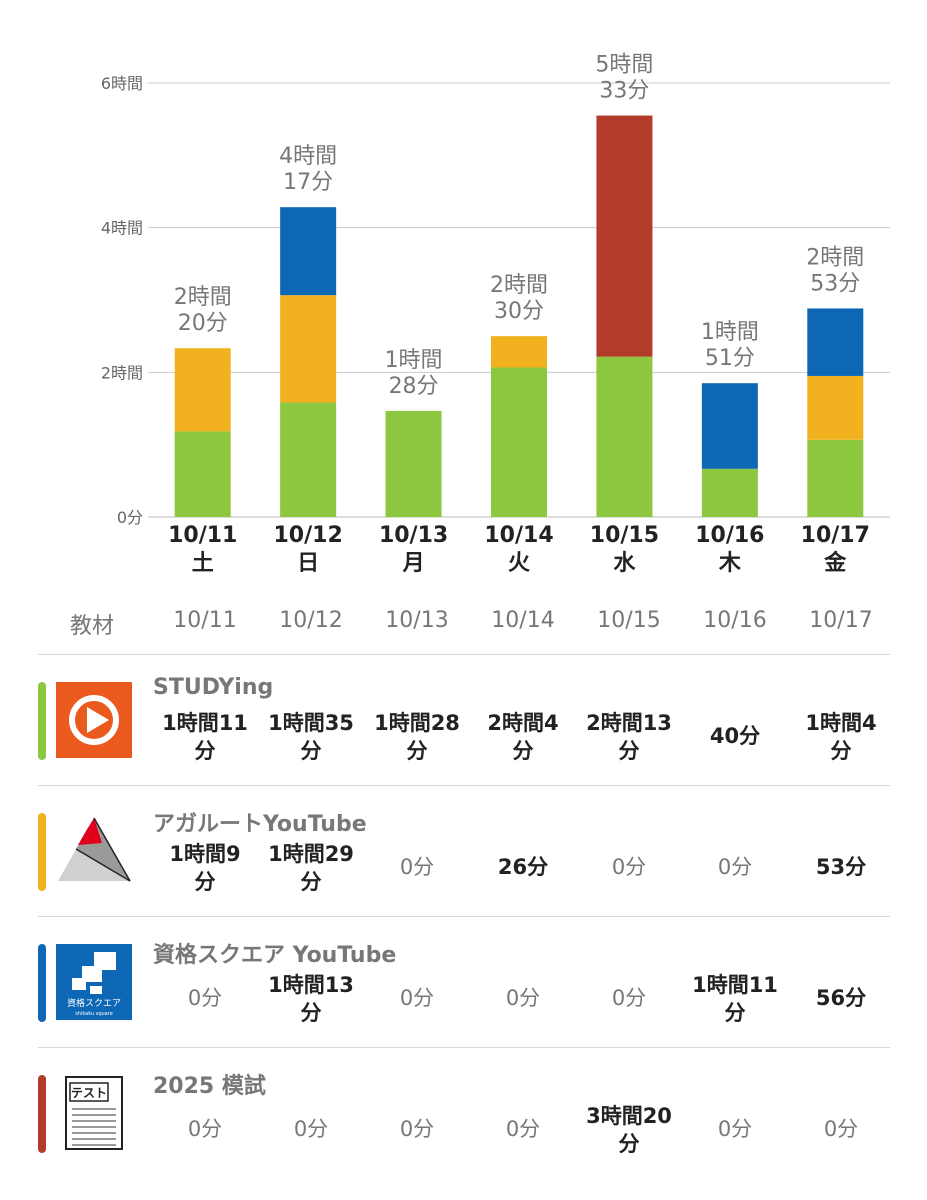  I want to click on x-tick-weekday: 月, so click(413, 563).